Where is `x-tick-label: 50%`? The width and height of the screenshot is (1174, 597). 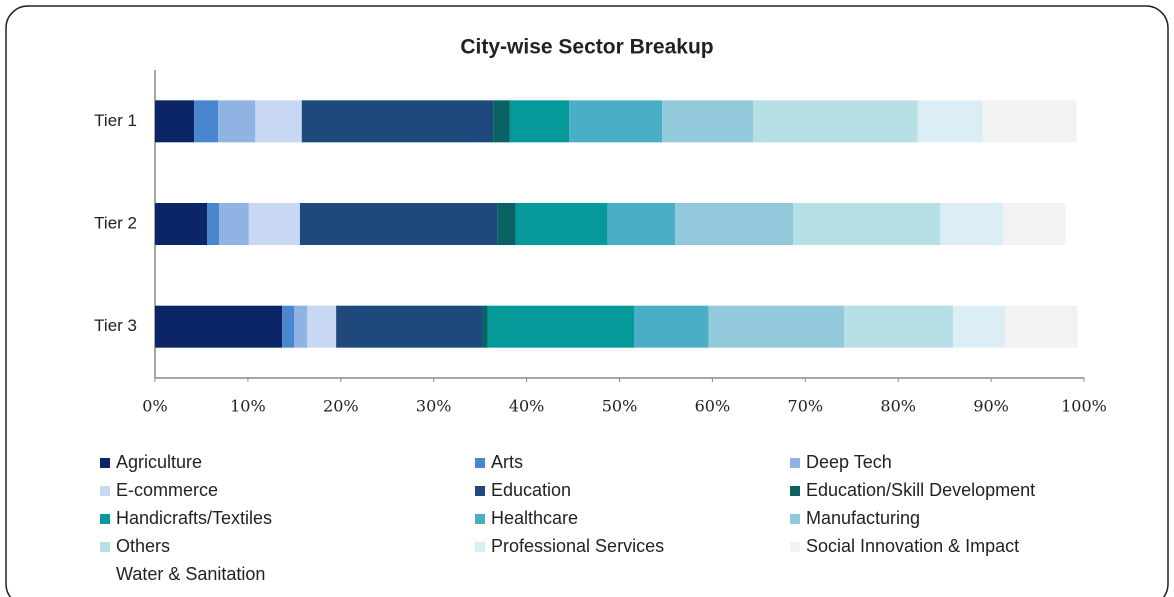
x-tick-label: 50% is located at coordinates (620, 406).